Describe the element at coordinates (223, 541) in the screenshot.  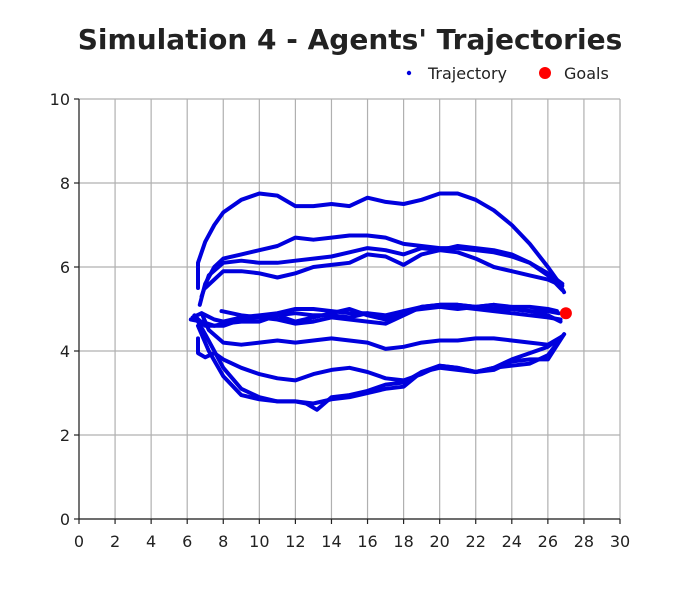
I see `x-tick-label-8: 8` at that location.